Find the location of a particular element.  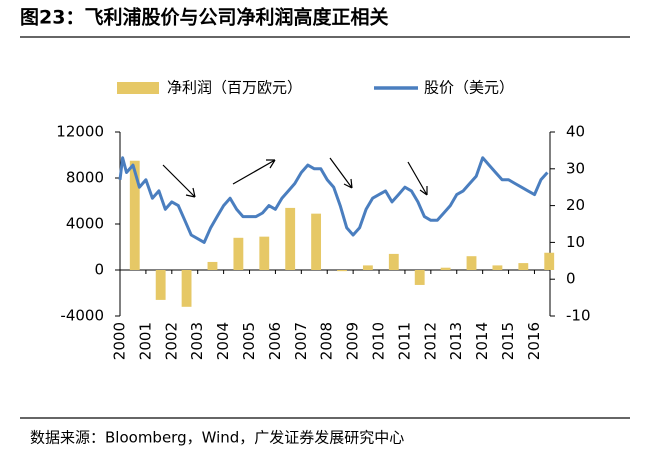

x-tick-label: 2010 is located at coordinates (379, 341).